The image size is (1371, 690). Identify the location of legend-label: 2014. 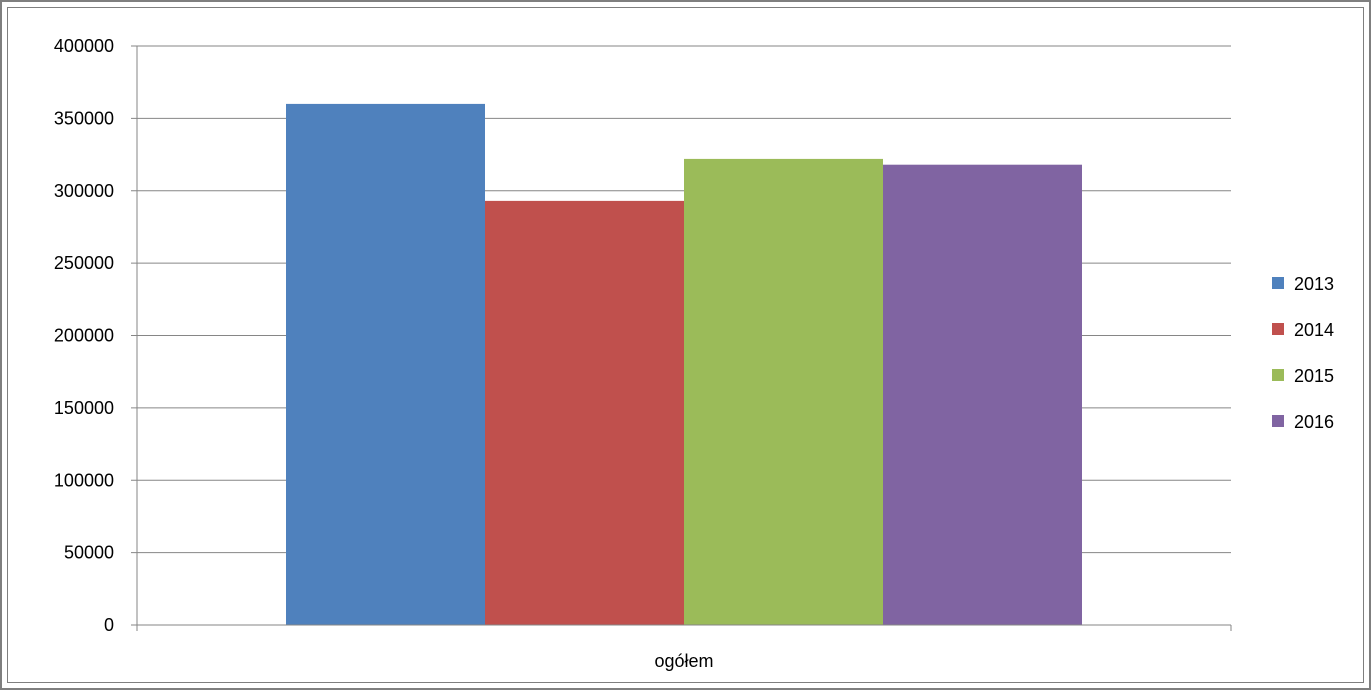
(1314, 330).